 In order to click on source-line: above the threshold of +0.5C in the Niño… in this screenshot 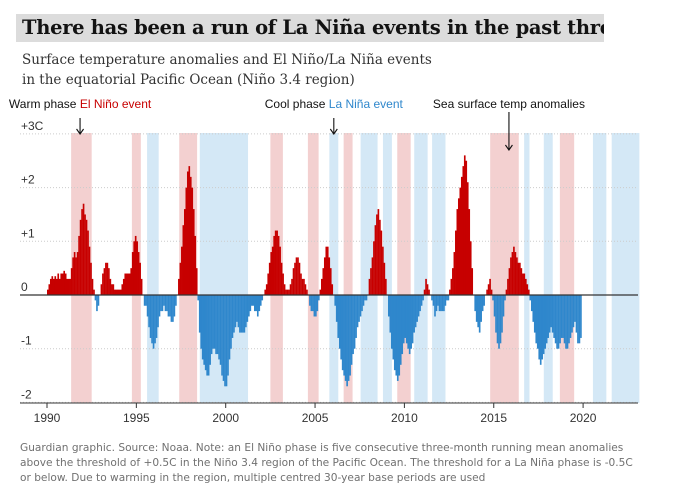, I will do `click(326, 463)`.